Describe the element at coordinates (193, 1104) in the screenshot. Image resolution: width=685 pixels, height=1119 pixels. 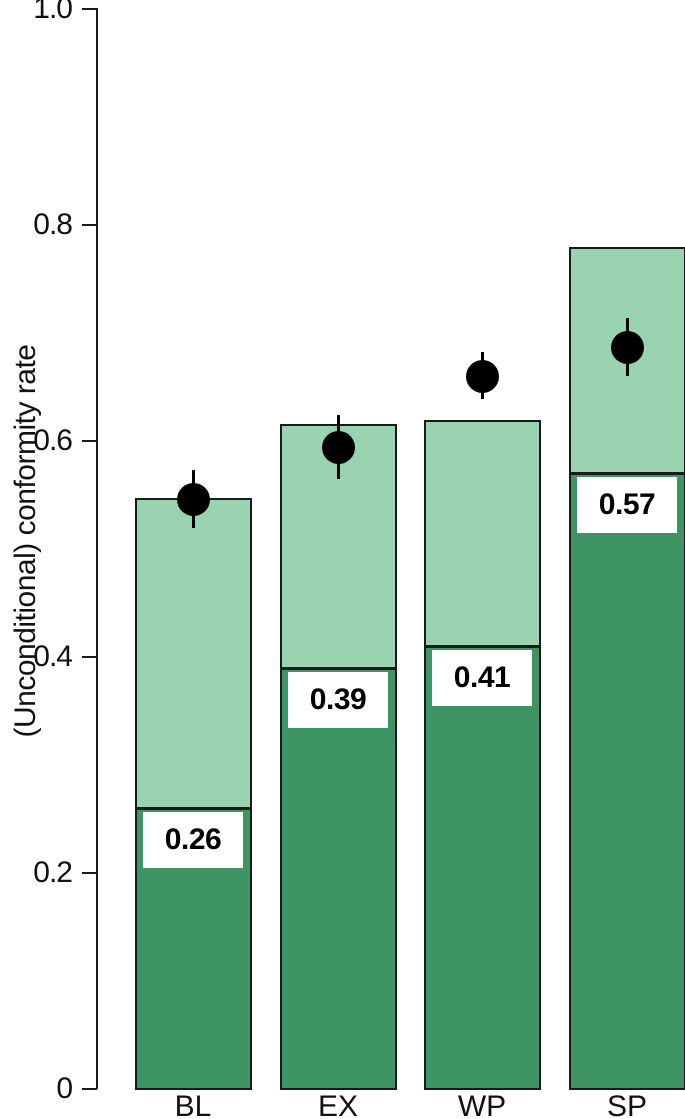
I see `x-category-label: BL` at that location.